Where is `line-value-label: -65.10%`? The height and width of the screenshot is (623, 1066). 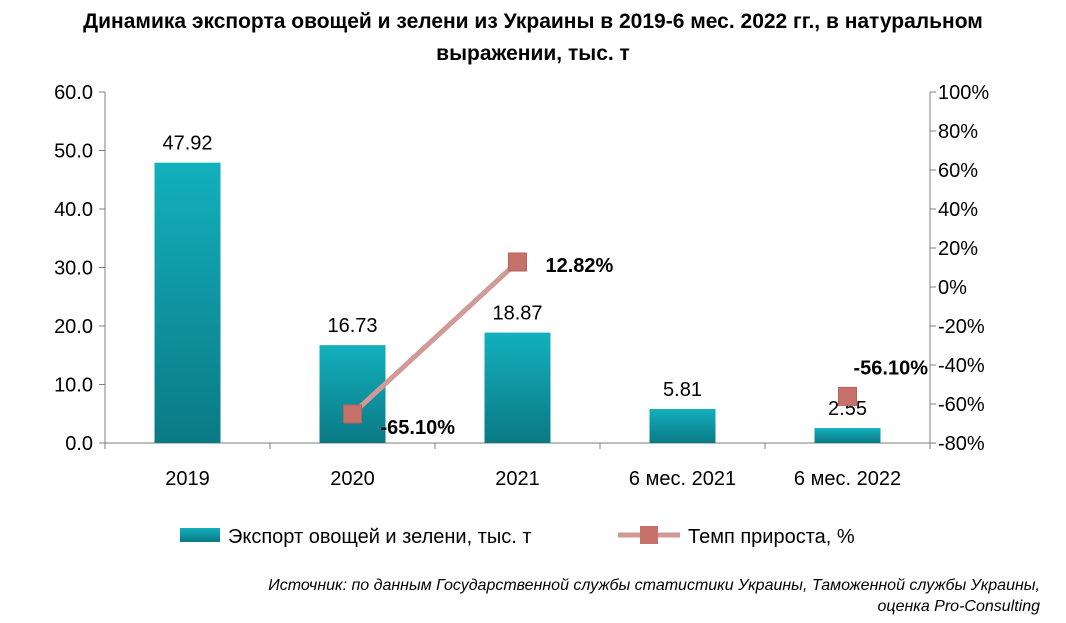
line-value-label: -65.10% is located at coordinates (418, 428).